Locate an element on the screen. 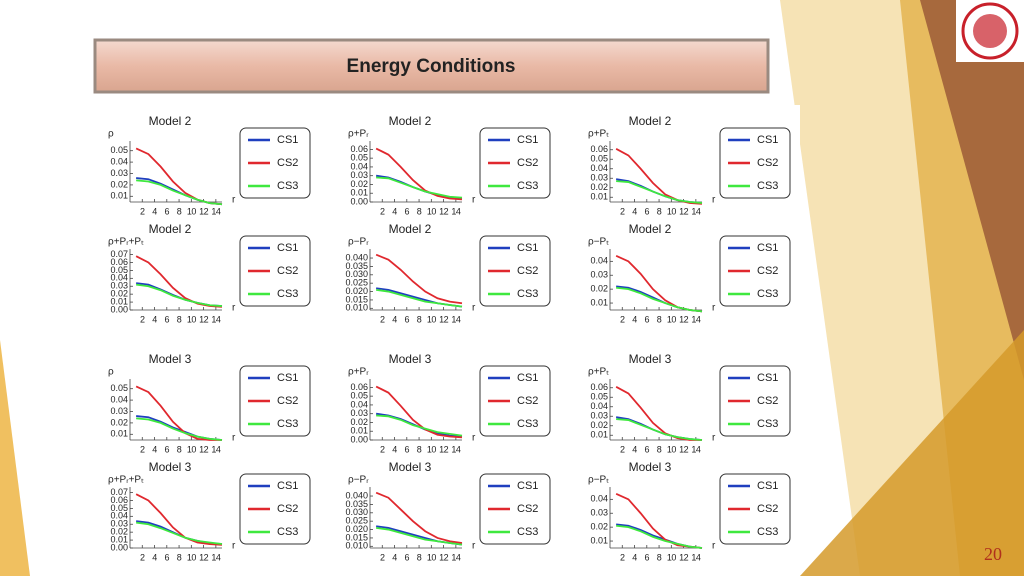 Image resolution: width=1024 pixels, height=581 pixels. chart-title: Model 2 is located at coordinates (170, 121).